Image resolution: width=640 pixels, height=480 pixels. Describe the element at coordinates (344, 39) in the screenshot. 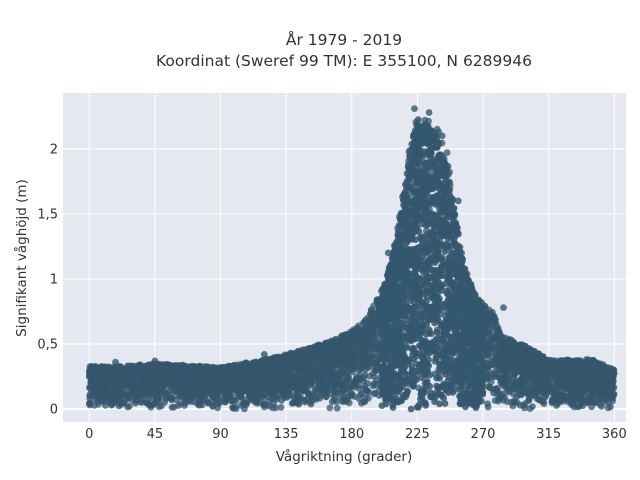

I see `chart-title: År 1979 - 2019` at that location.